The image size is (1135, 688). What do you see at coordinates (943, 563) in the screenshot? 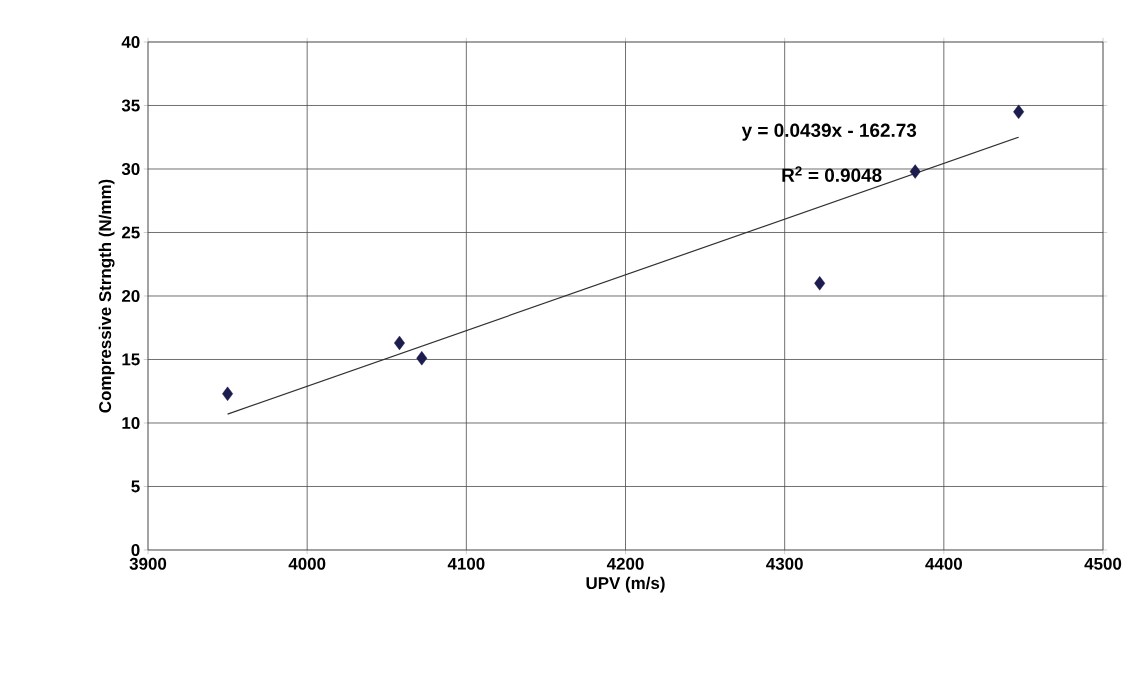
I see `x-tick-label: 4400` at bounding box center [943, 563].